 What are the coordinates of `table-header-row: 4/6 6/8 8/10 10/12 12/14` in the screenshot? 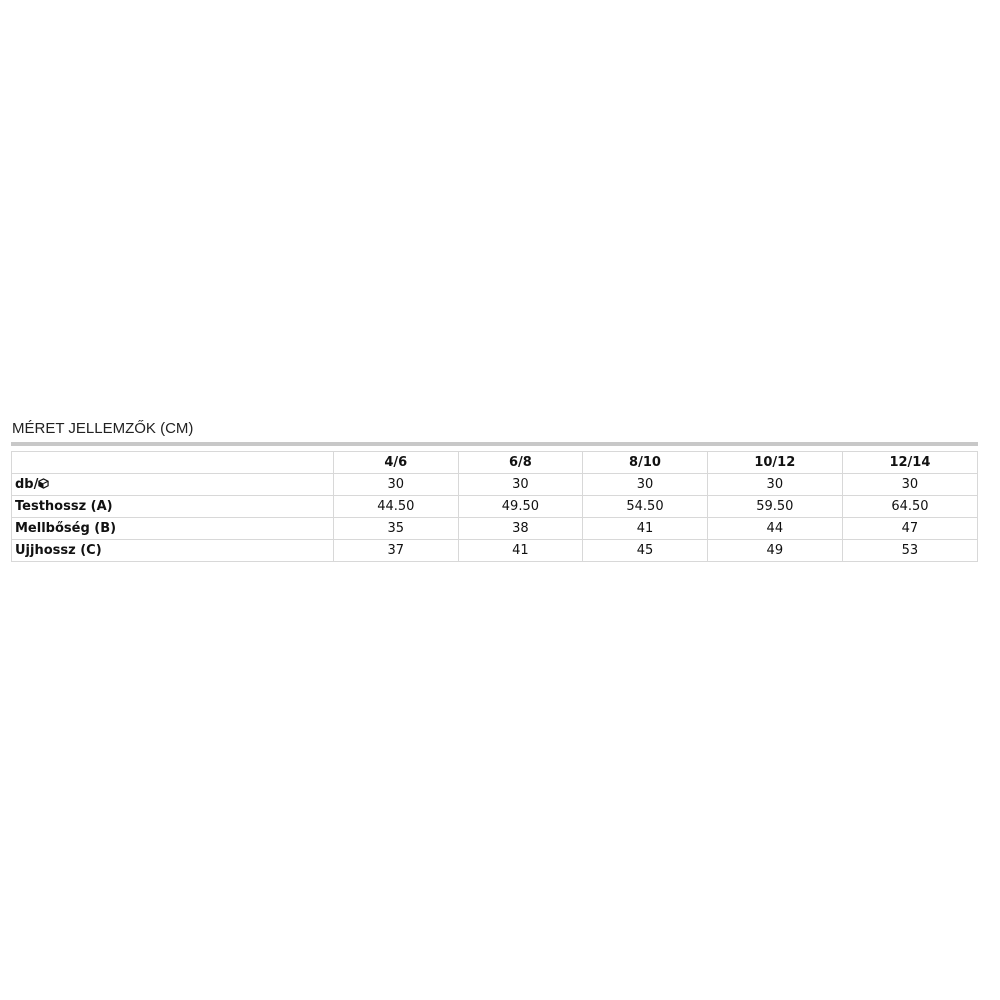 It's located at (495, 462).